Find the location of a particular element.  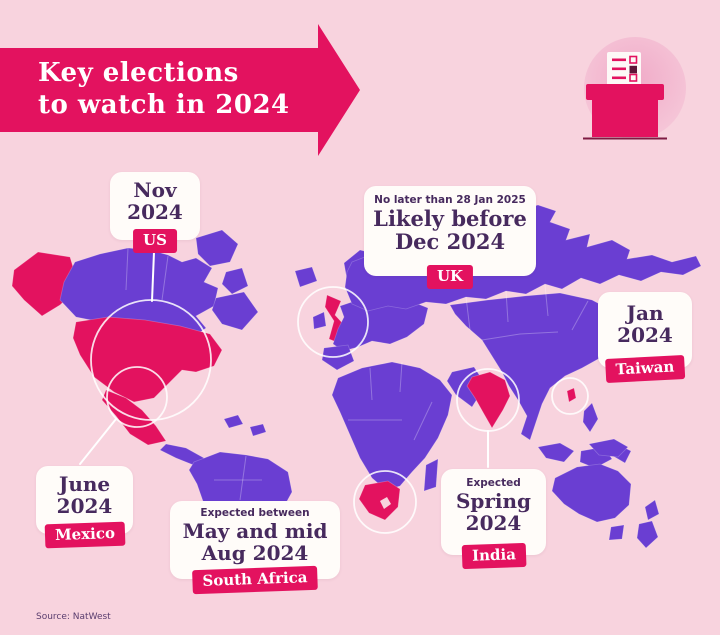

ring-mexico is located at coordinates (137, 397).